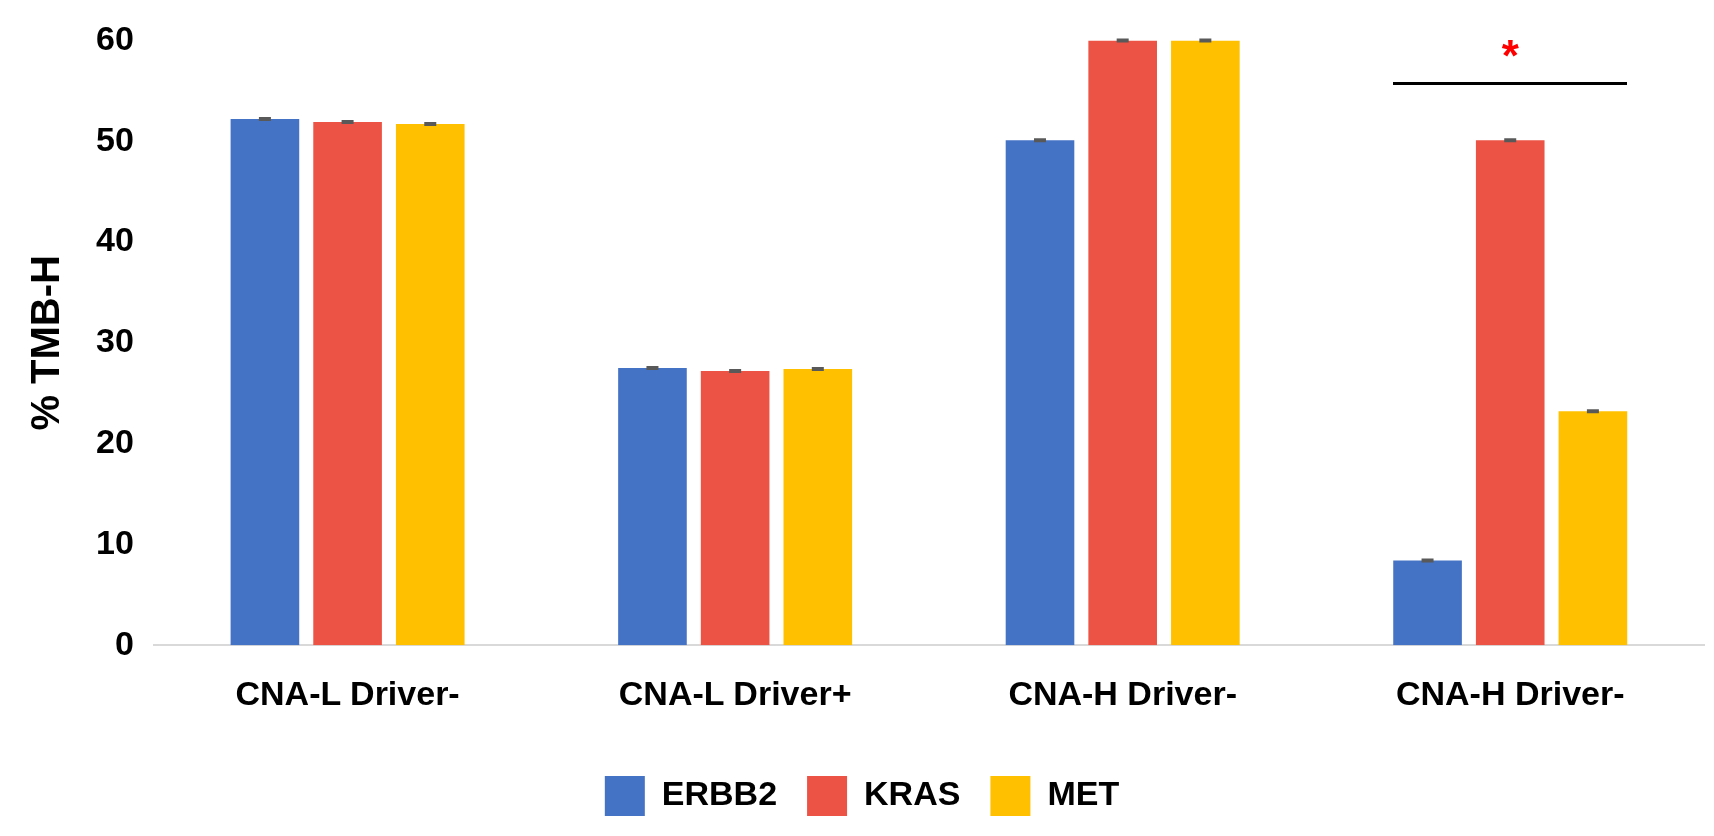  Describe the element at coordinates (1510, 55) in the screenshot. I see `annotation: *` at that location.